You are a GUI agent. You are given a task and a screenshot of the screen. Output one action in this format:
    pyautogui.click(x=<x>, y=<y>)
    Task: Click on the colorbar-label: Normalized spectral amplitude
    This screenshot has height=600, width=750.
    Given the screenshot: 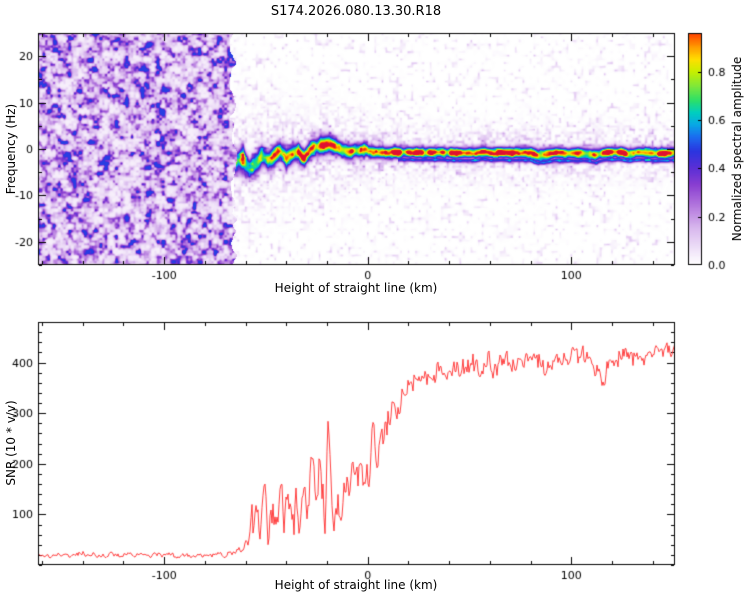 What is the action you would take?
    pyautogui.click(x=737, y=149)
    